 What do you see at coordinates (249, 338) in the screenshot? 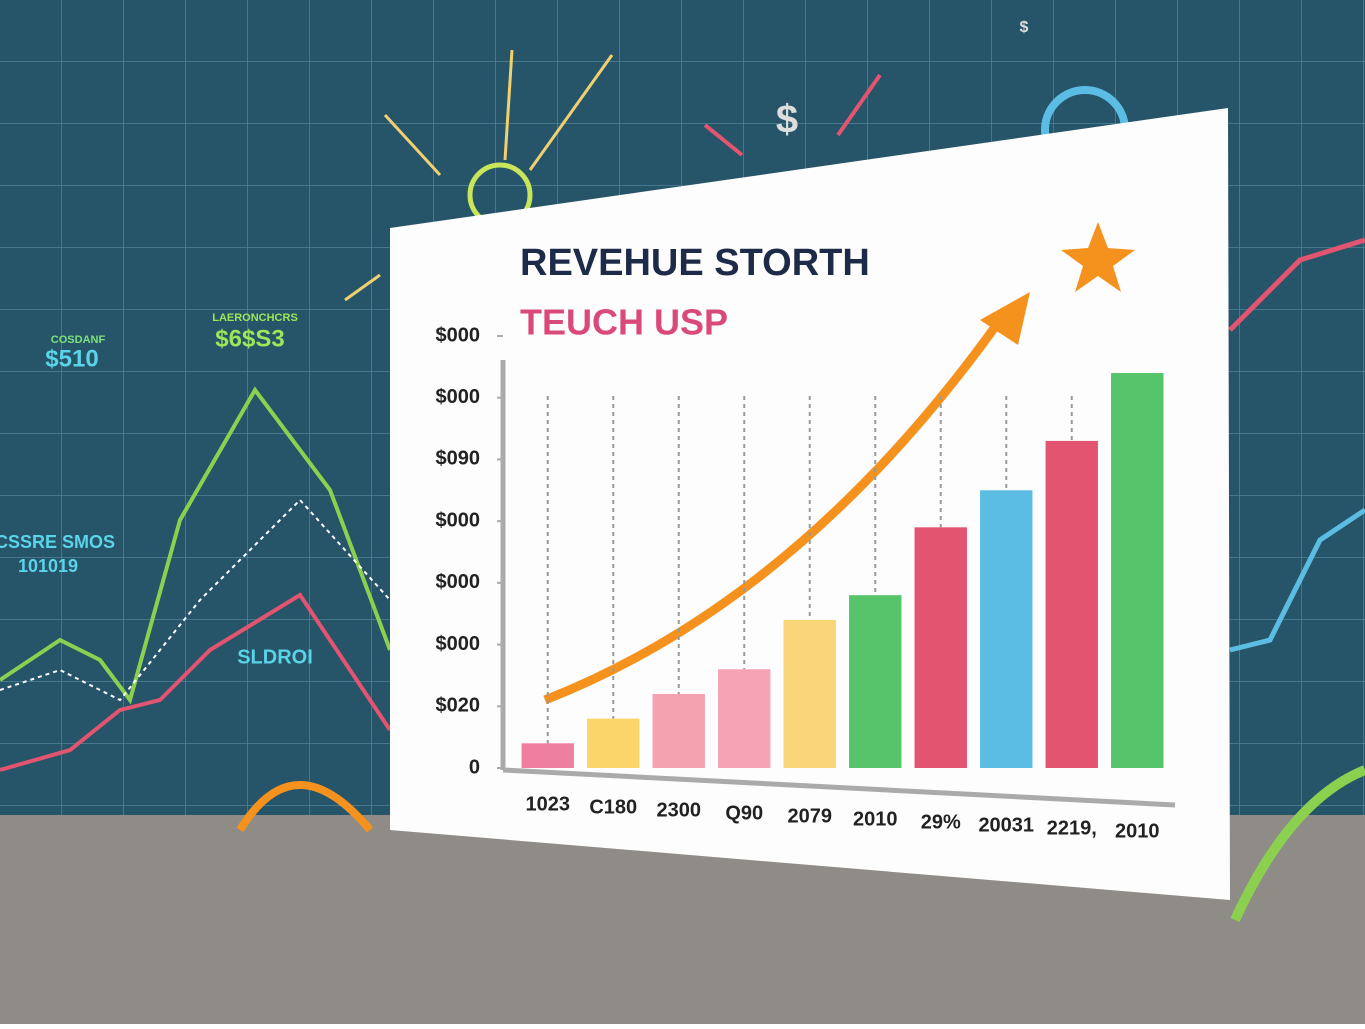
I see `wall-text: $6$S3` at bounding box center [249, 338].